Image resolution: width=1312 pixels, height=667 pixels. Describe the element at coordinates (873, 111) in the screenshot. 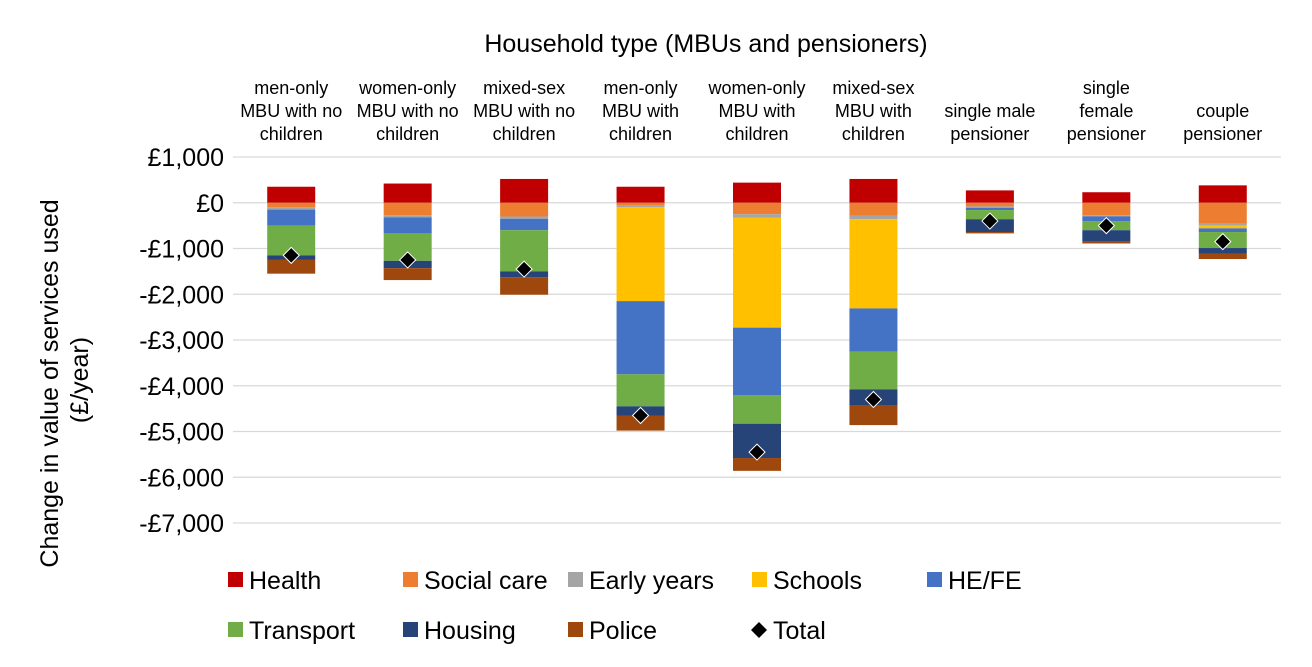

I see `category-label: mixed-sex MBU with children` at that location.